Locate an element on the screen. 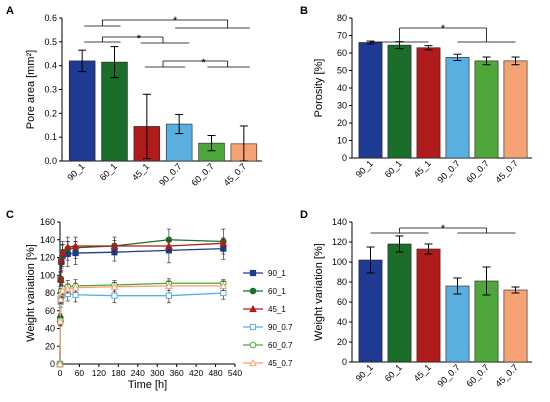  y-axis-label: Pore area [mm²] is located at coordinates (31, 89).